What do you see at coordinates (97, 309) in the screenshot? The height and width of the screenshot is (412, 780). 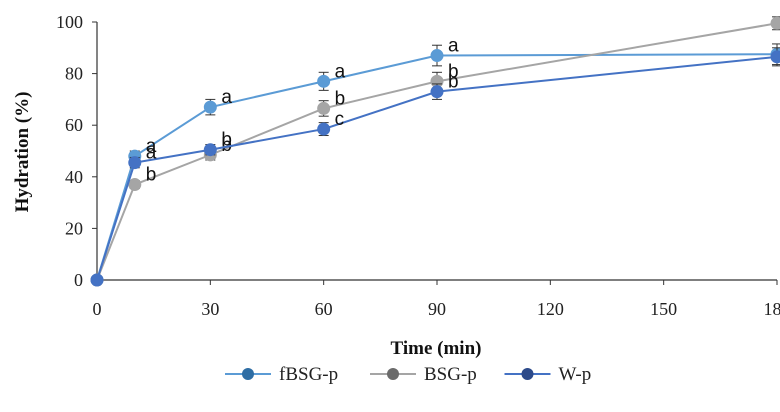 I see `x-tick-label: 0` at bounding box center [97, 309].